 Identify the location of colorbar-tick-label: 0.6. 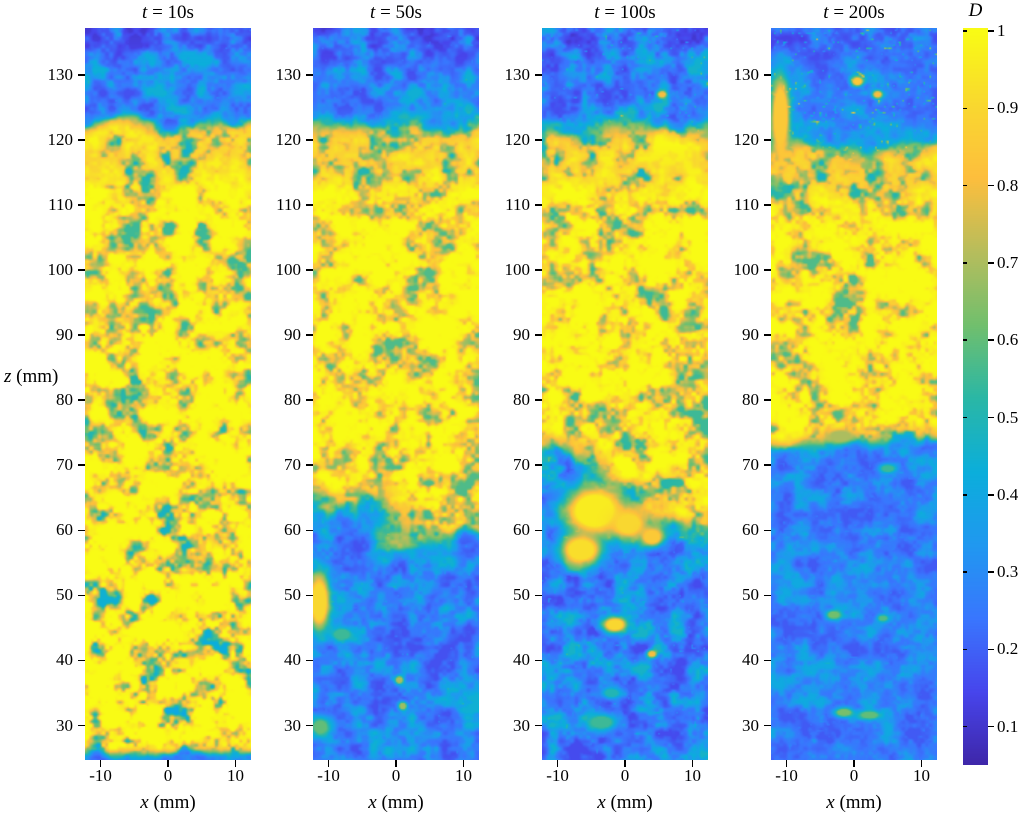
(1008, 340).